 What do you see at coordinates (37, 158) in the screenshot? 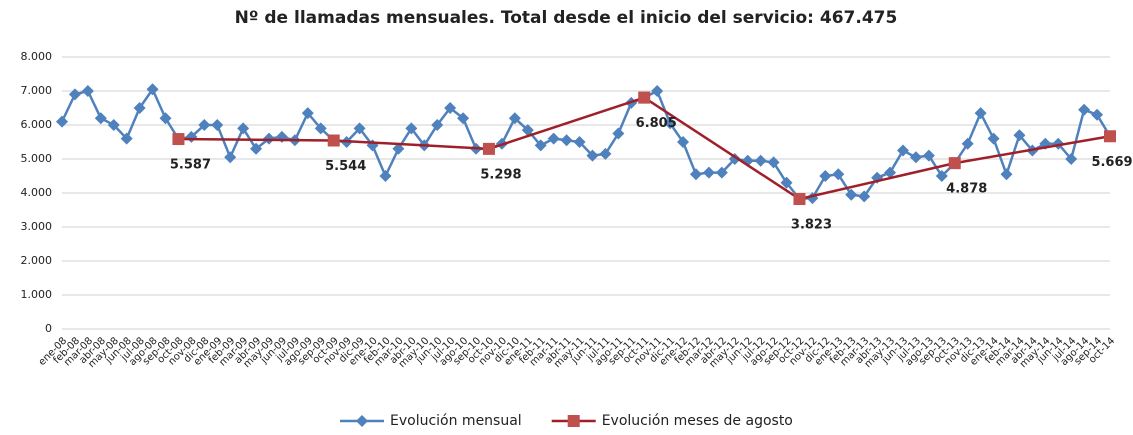
I see `y-tick-label: 5.000` at bounding box center [37, 158].